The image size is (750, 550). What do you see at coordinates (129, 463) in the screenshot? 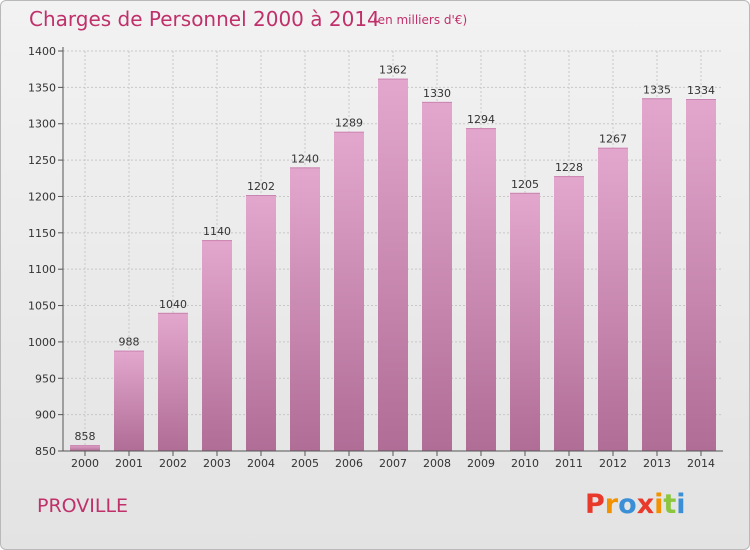
I see `x-tick-label-2001: 2001` at bounding box center [129, 463].